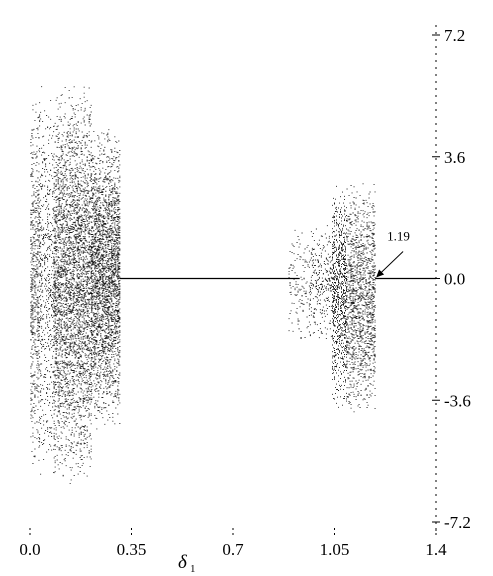 Image resolution: width=493 pixels, height=576 pixels. Describe the element at coordinates (193, 569) in the screenshot. I see `x-axis-label-subscript: 1` at that location.